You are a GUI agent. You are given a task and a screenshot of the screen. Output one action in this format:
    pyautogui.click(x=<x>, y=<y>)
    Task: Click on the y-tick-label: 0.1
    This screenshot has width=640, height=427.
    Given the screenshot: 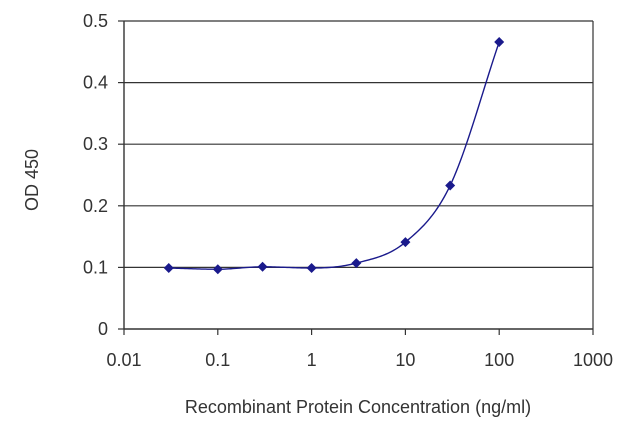 What is the action you would take?
    pyautogui.click(x=95, y=267)
    